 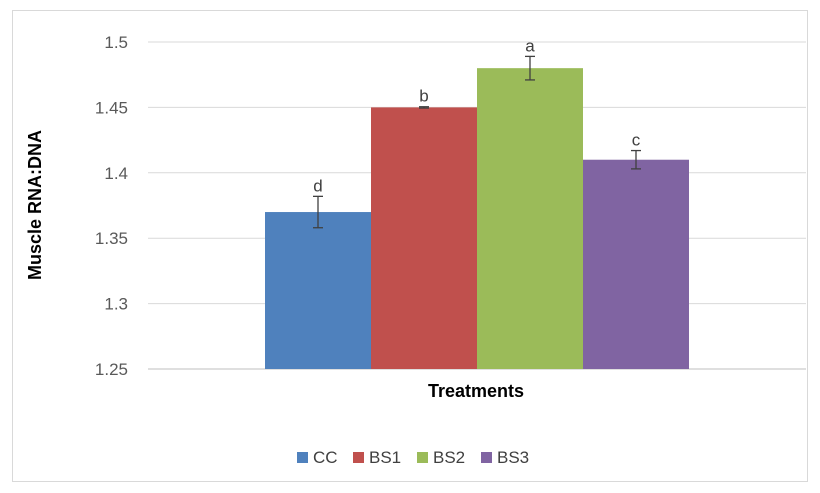 I want to click on y-tick-label: 1.5, so click(x=116, y=42).